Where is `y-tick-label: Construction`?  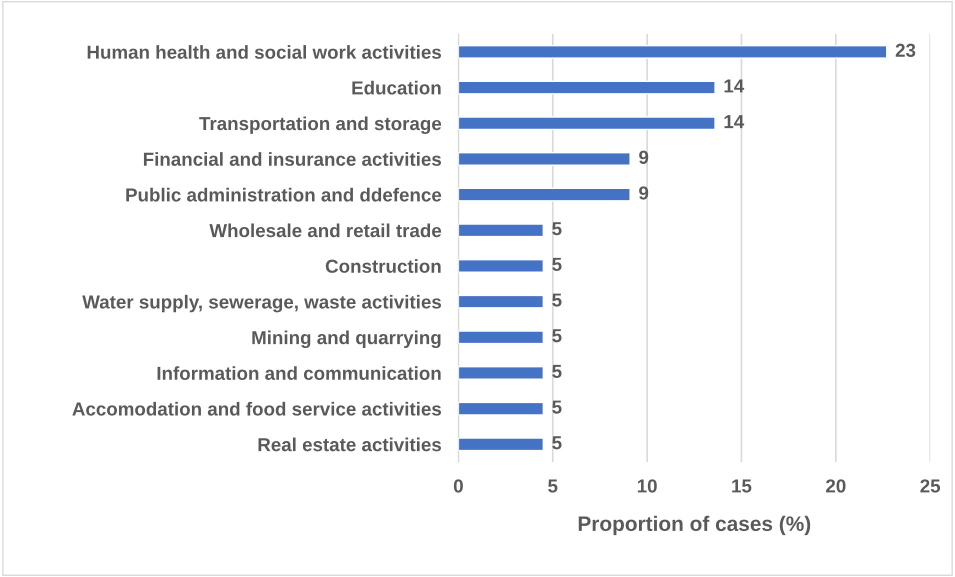 y-tick-label: Construction is located at coordinates (383, 266).